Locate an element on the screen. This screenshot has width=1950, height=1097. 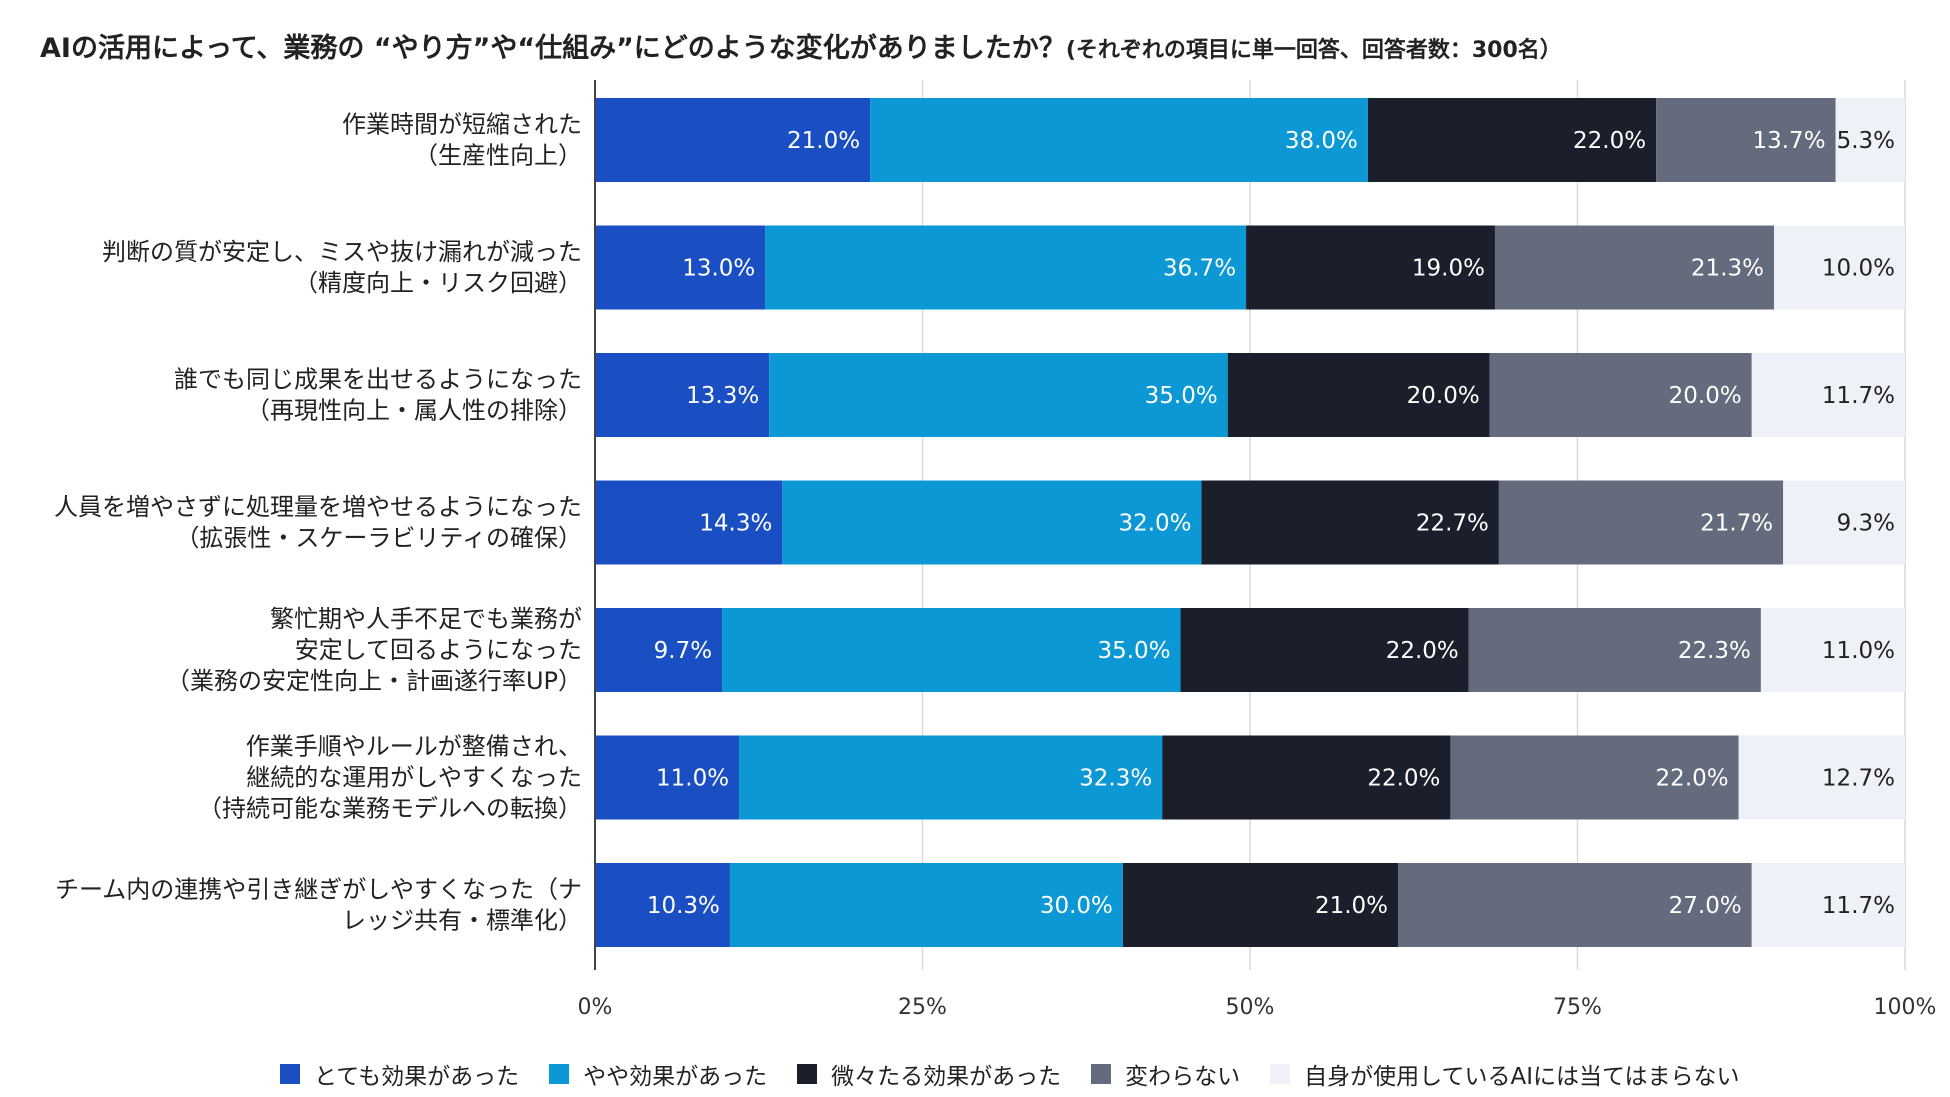
data-label: 14.3% is located at coordinates (735, 524).